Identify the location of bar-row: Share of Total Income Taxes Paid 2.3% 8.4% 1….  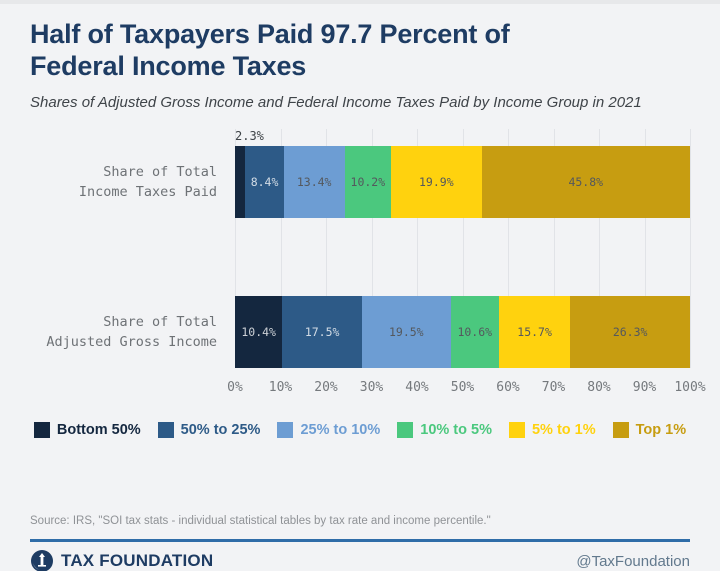
(360, 174).